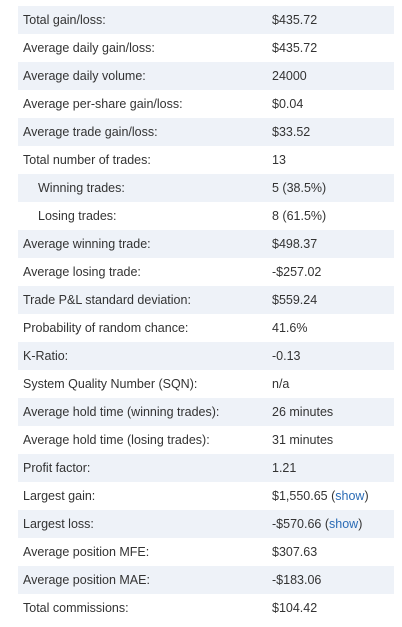  What do you see at coordinates (103, 104) in the screenshot?
I see `stat-label: Average per-share gain/loss:` at bounding box center [103, 104].